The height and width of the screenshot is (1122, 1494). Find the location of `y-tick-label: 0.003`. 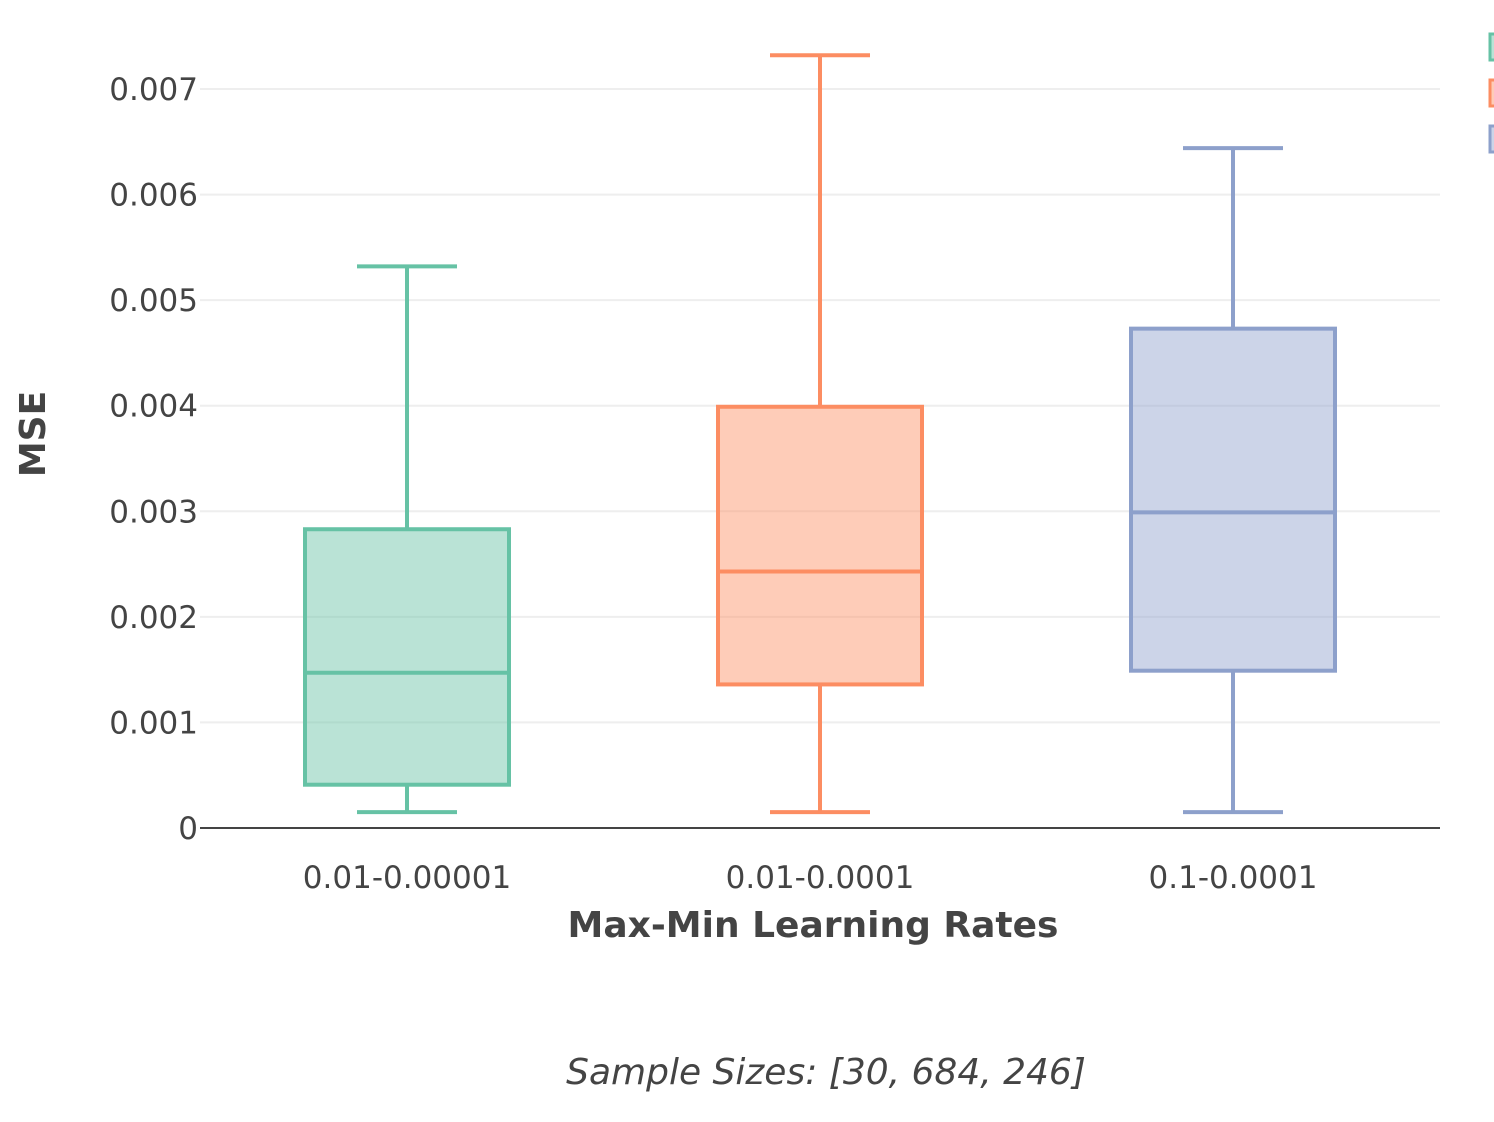

y-tick-label: 0.003 is located at coordinates (153, 512).